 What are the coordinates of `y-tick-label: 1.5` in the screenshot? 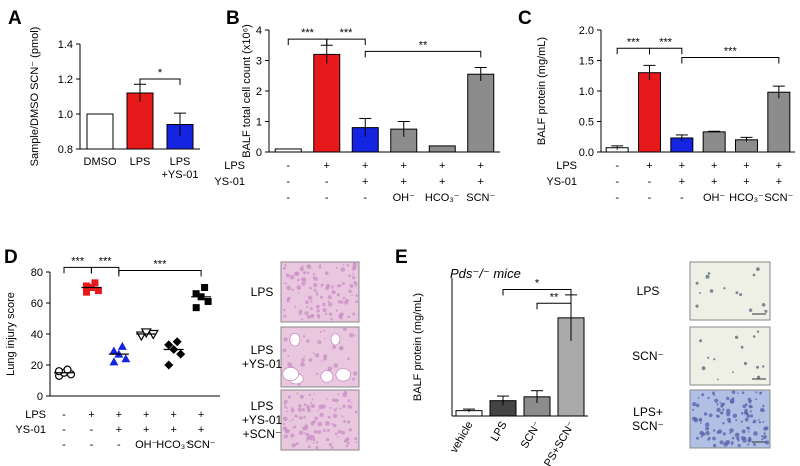 It's located at (586, 62).